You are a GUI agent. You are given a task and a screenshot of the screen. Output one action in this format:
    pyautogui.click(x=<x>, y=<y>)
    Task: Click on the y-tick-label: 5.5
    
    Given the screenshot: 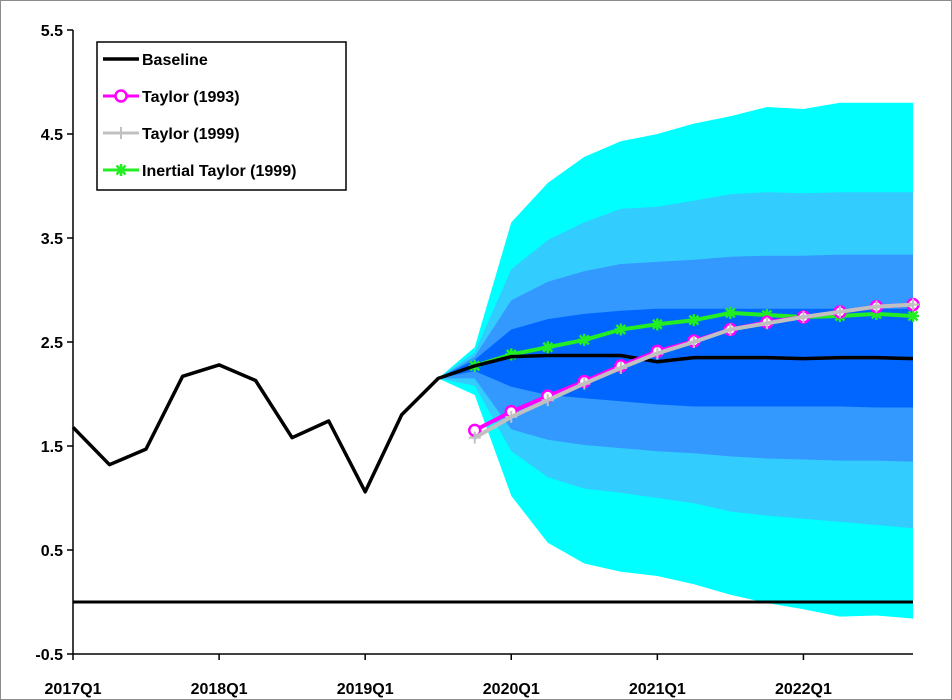 What is the action you would take?
    pyautogui.click(x=52, y=31)
    